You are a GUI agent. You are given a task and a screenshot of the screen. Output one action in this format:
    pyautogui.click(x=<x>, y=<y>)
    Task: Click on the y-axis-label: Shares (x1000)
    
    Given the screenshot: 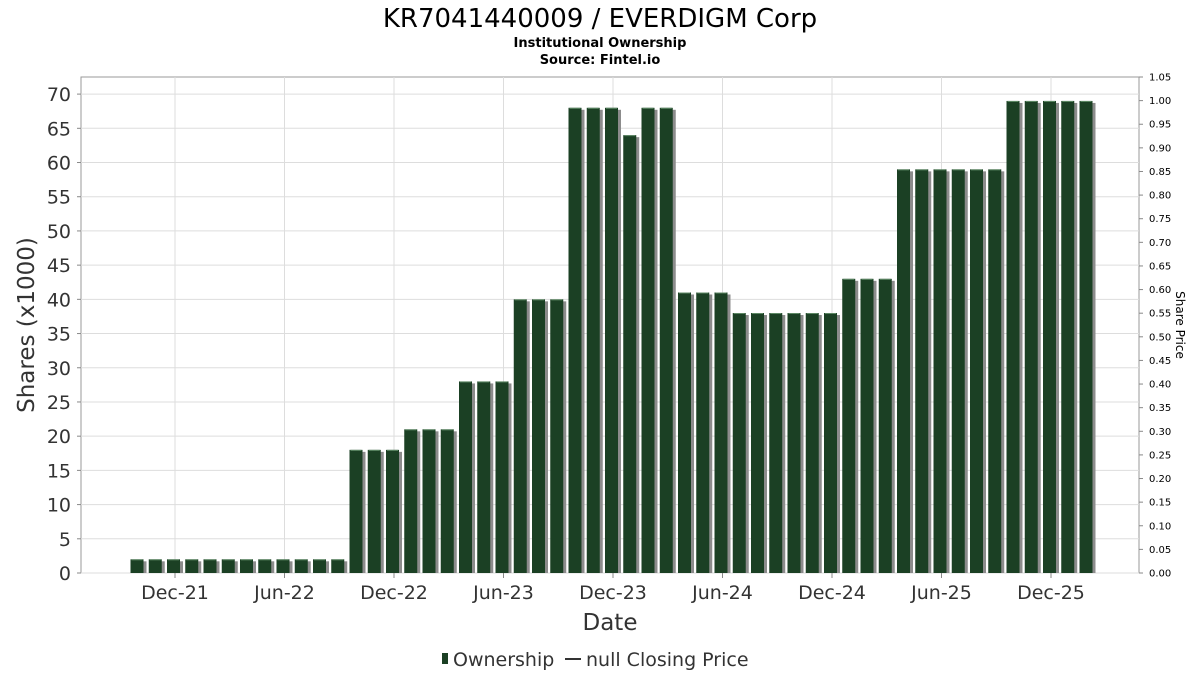 What is the action you would take?
    pyautogui.click(x=27, y=325)
    